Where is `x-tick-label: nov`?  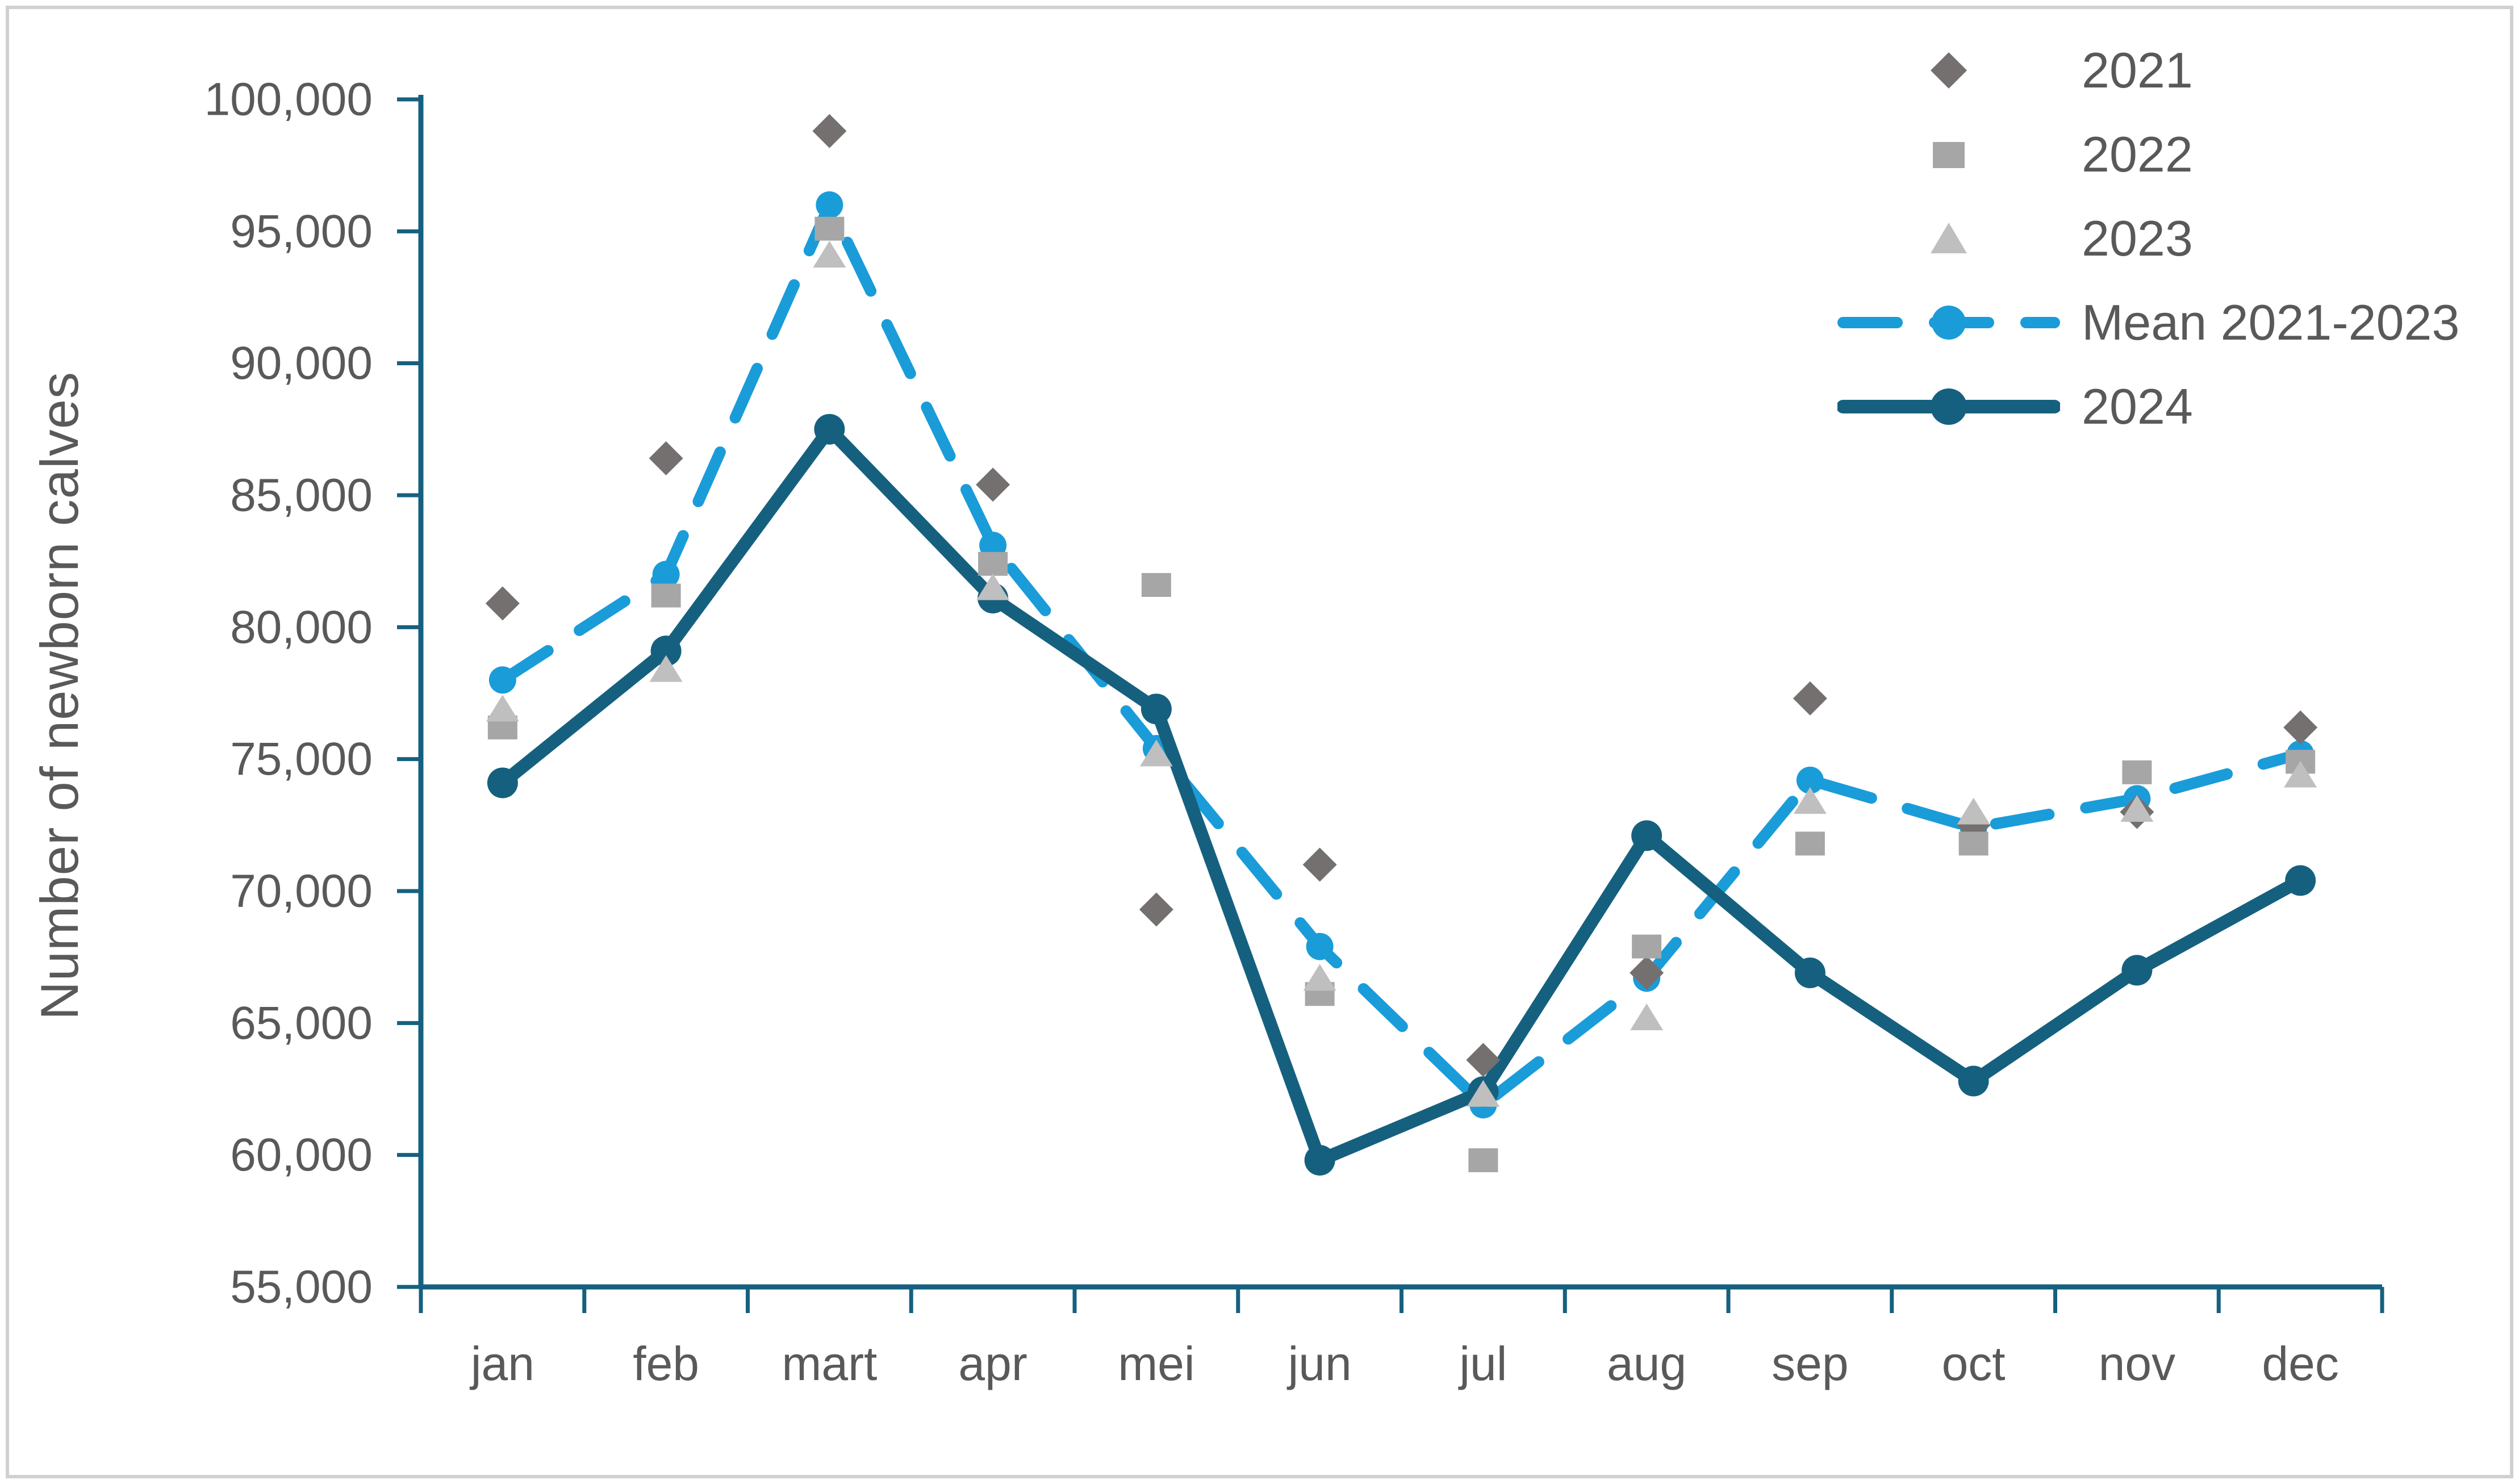 x-tick-label: nov is located at coordinates (2137, 1363).